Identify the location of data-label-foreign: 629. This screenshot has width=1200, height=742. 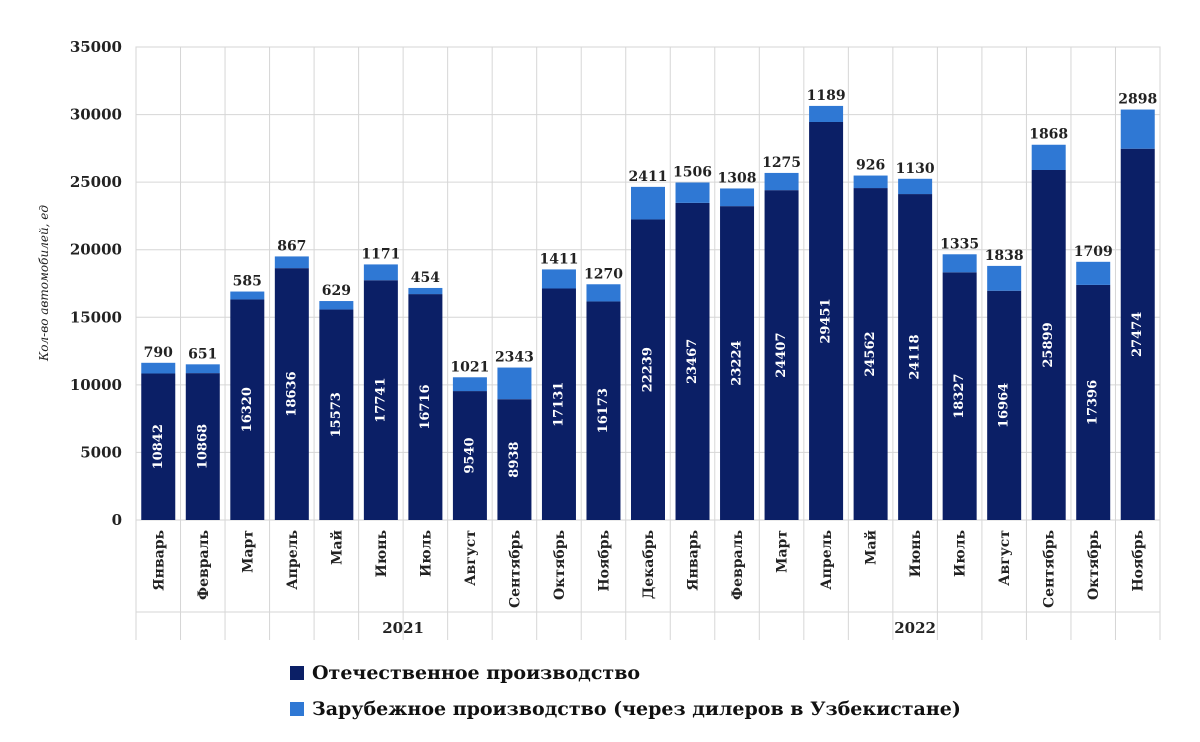
(336, 291).